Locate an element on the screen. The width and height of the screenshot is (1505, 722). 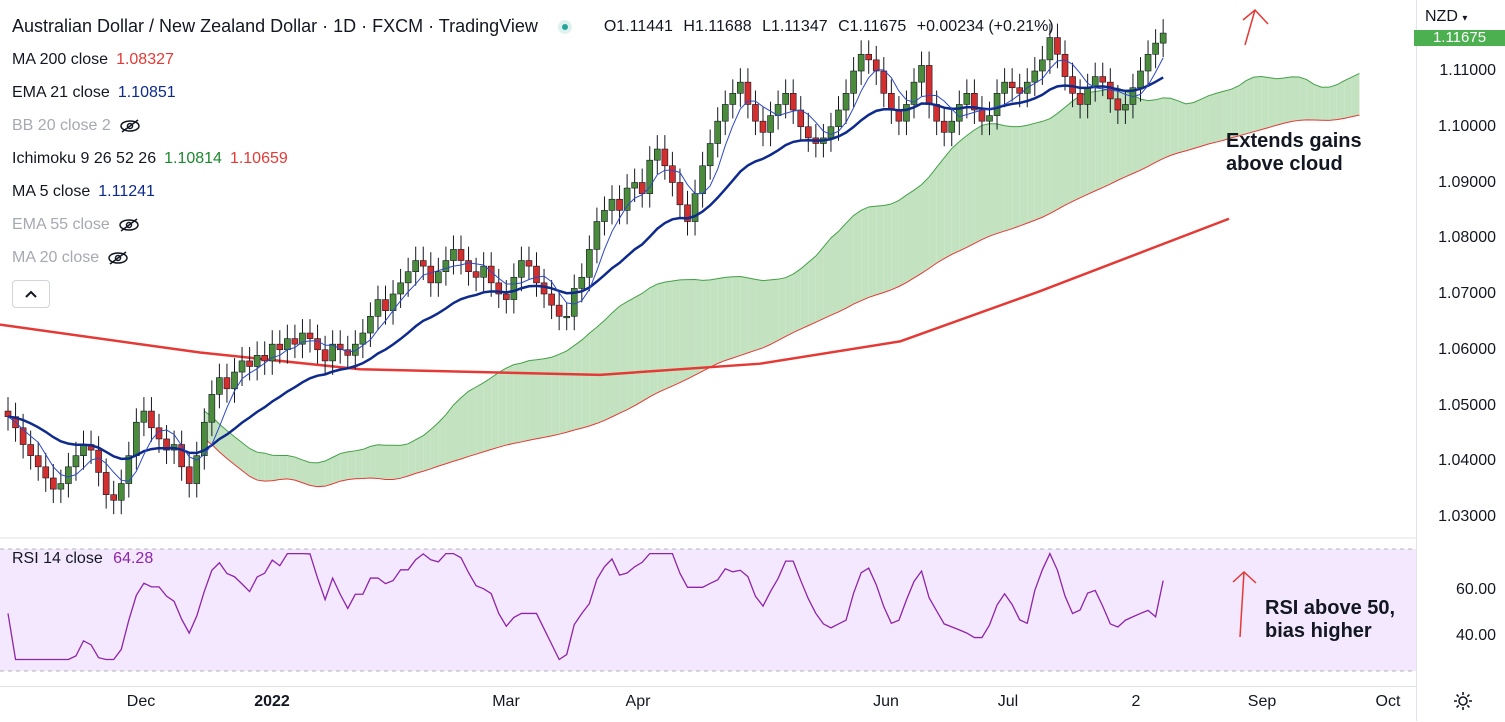
time-axis-label: Oct is located at coordinates (1388, 701).